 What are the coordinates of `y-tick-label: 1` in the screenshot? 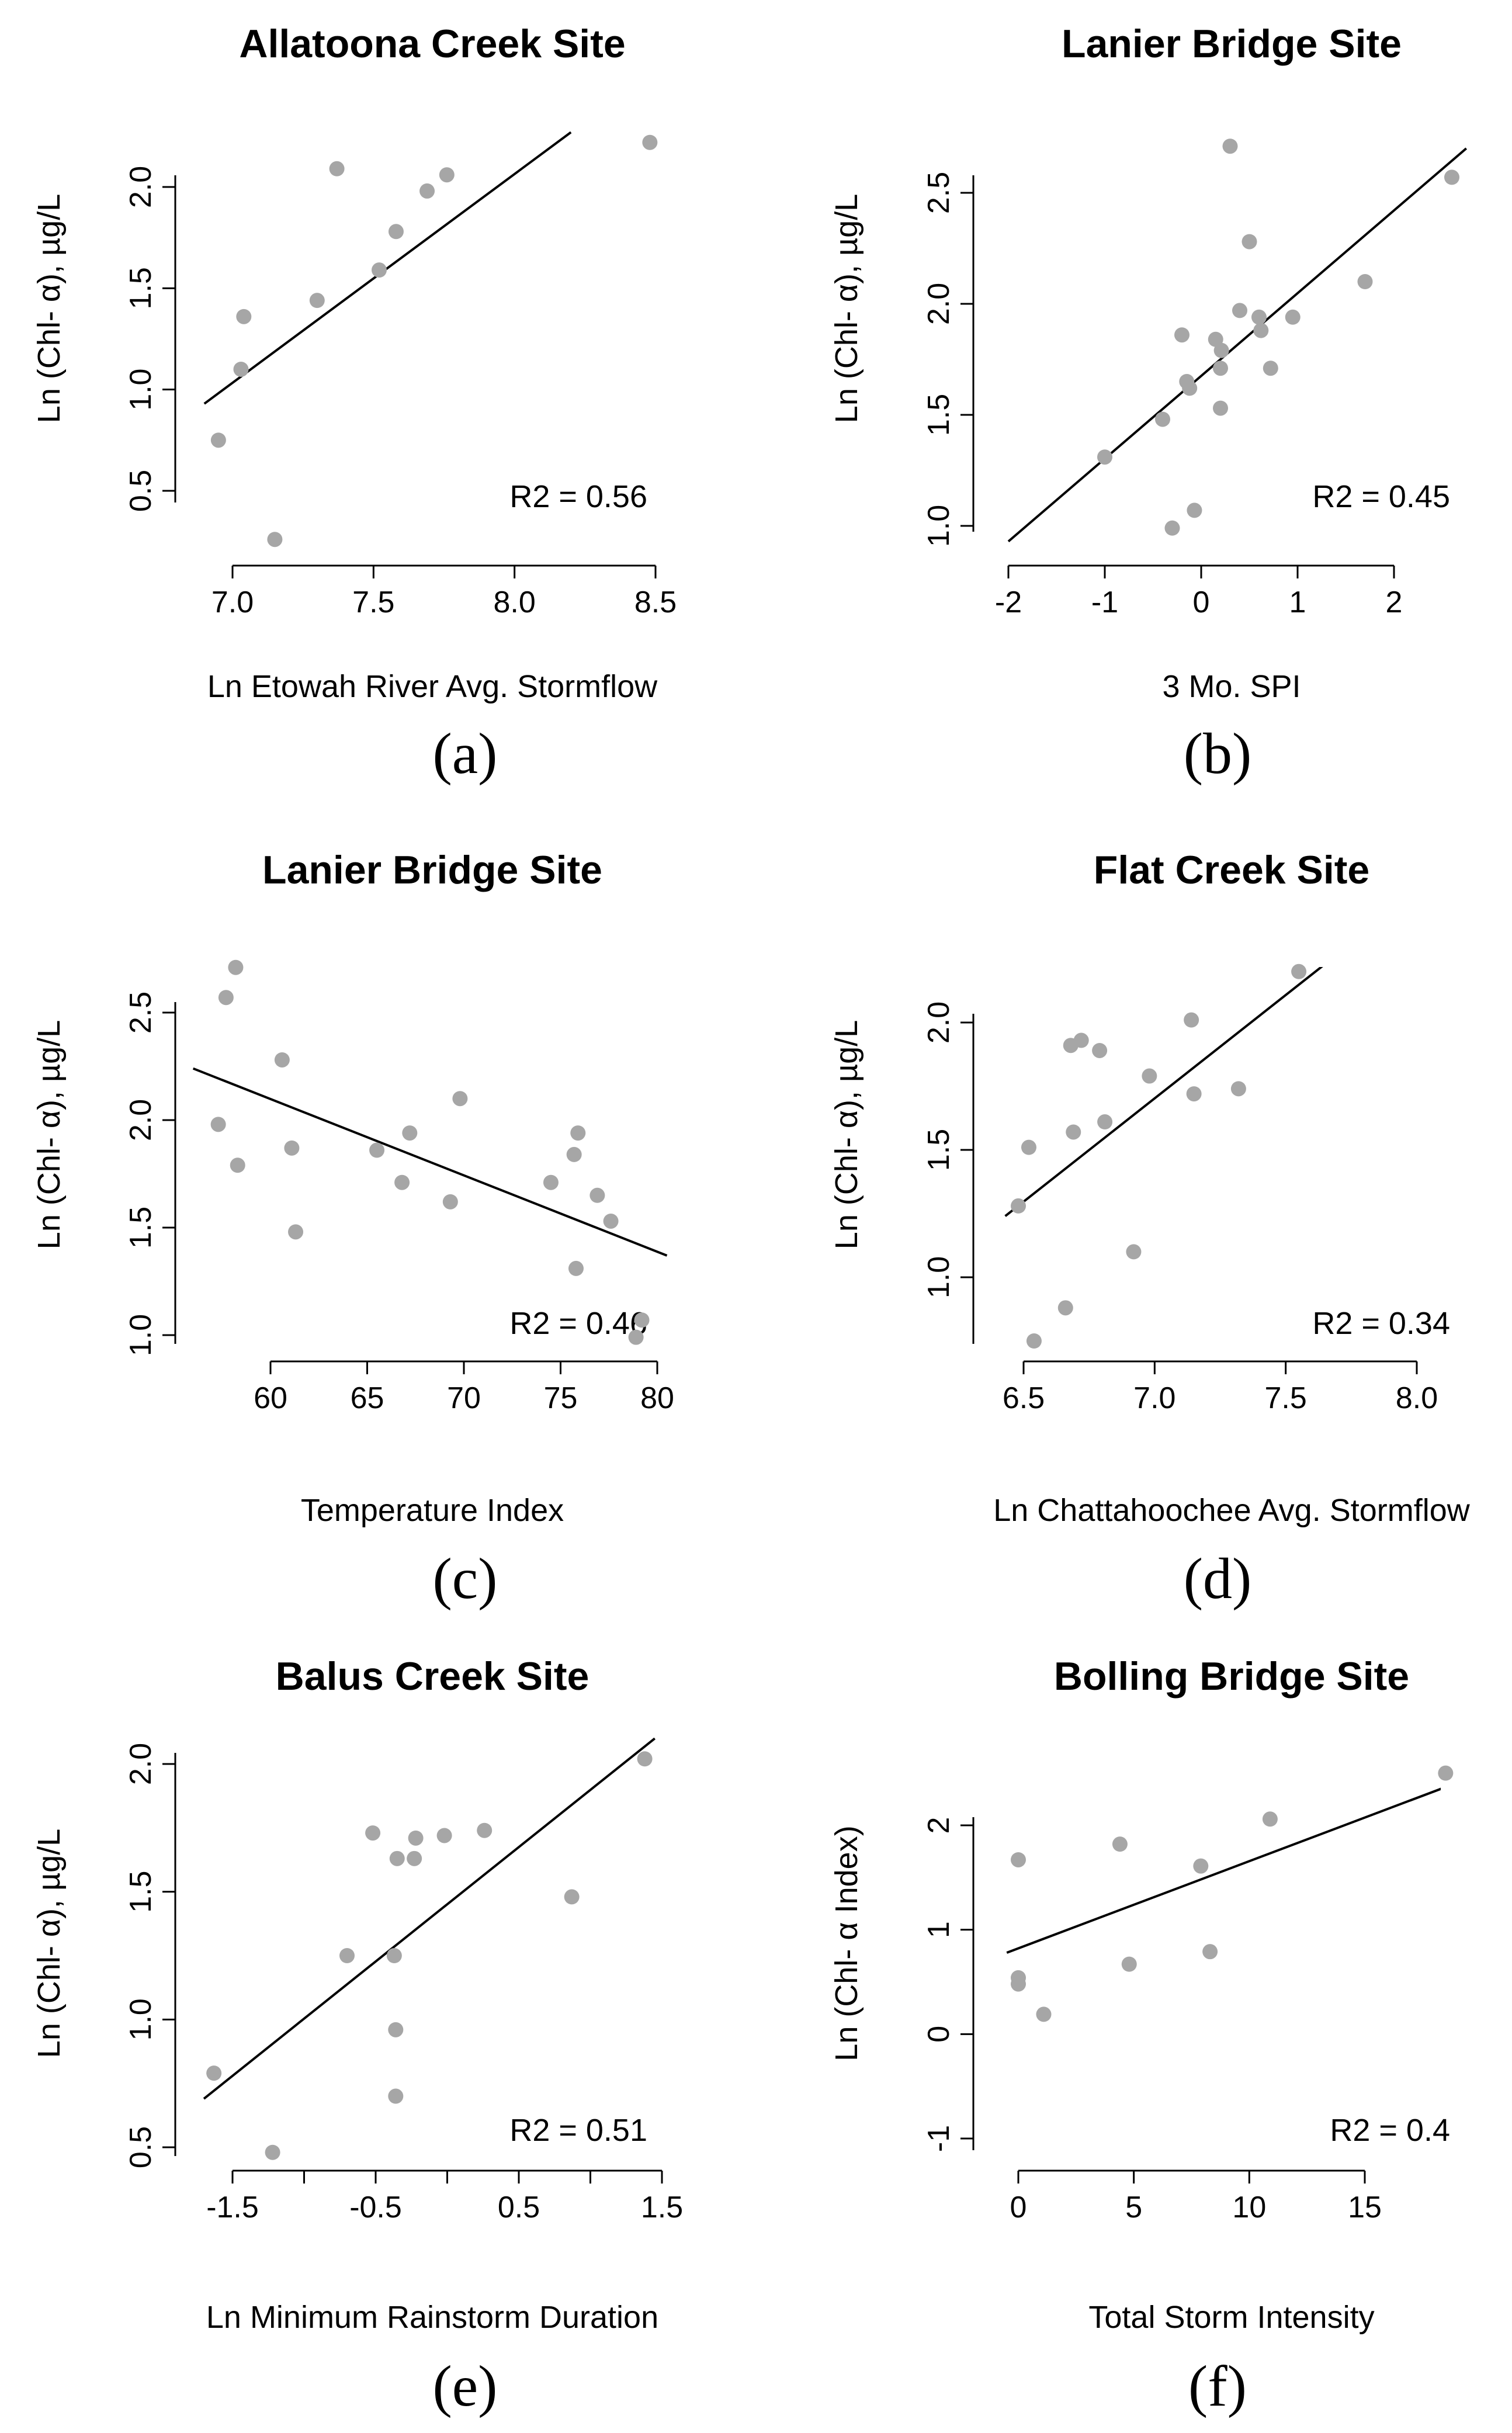 It's located at (939, 1929).